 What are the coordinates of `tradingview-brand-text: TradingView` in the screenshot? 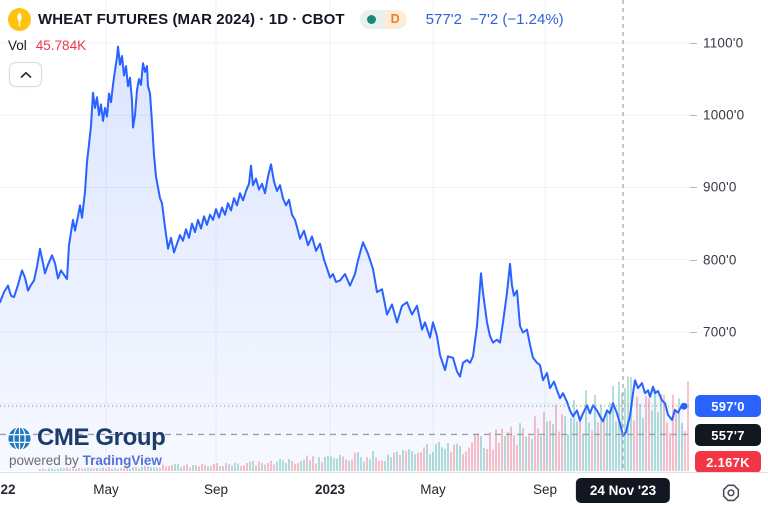 It's located at (122, 460).